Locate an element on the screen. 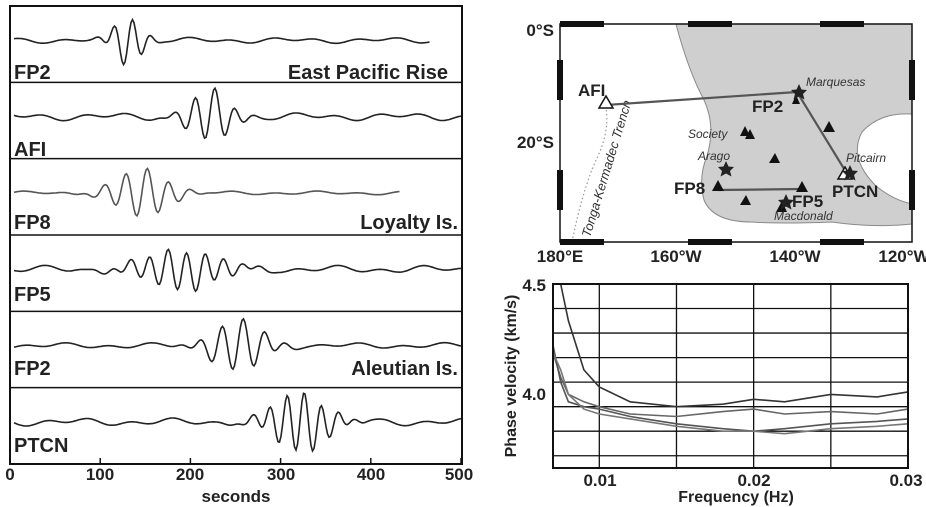 This screenshot has width=926, height=507. seismo-x-tick: 100 is located at coordinates (100, 474).